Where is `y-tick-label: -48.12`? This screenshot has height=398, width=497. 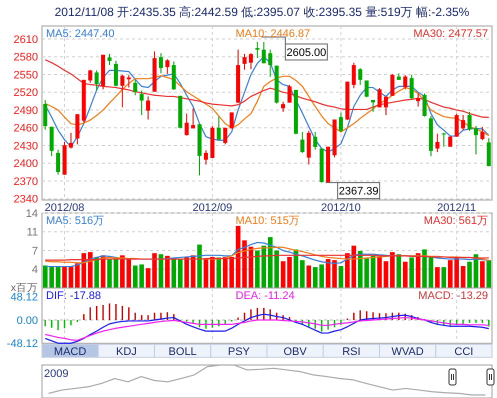
y-tick-label: -48.12 is located at coordinates (22, 344).